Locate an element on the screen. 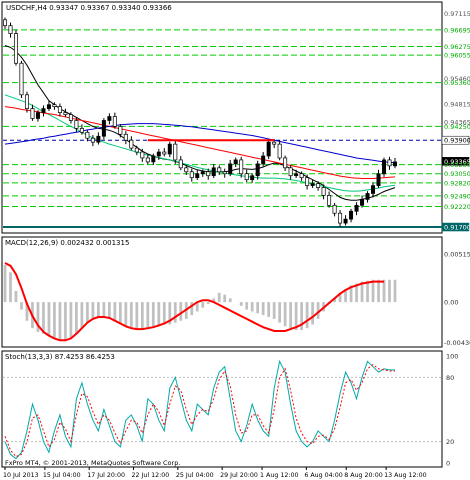 The height and width of the screenshot is (480, 470). stoch-label: 20 is located at coordinates (450, 442).